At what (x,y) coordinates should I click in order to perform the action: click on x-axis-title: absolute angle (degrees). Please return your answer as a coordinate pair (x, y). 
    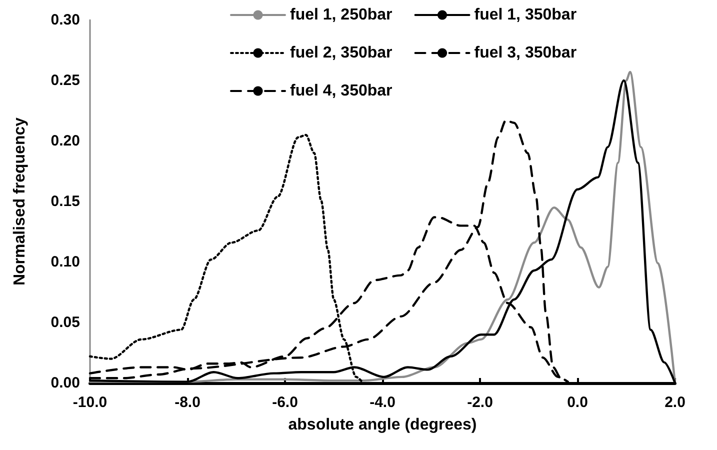
    Looking at the image, I should click on (382, 425).